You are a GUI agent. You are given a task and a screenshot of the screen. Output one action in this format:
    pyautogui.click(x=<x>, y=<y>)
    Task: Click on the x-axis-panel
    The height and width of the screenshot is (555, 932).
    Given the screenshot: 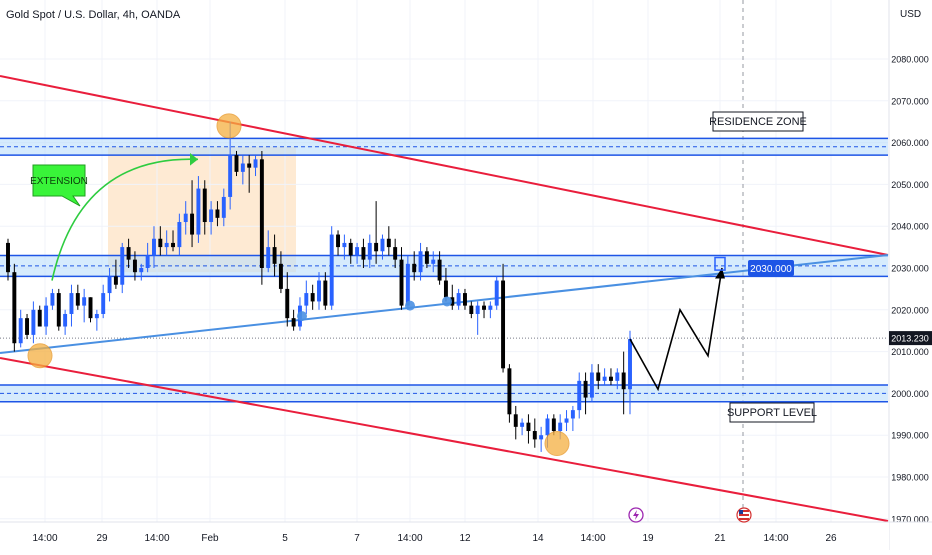 What is the action you would take?
    pyautogui.click(x=444, y=536)
    